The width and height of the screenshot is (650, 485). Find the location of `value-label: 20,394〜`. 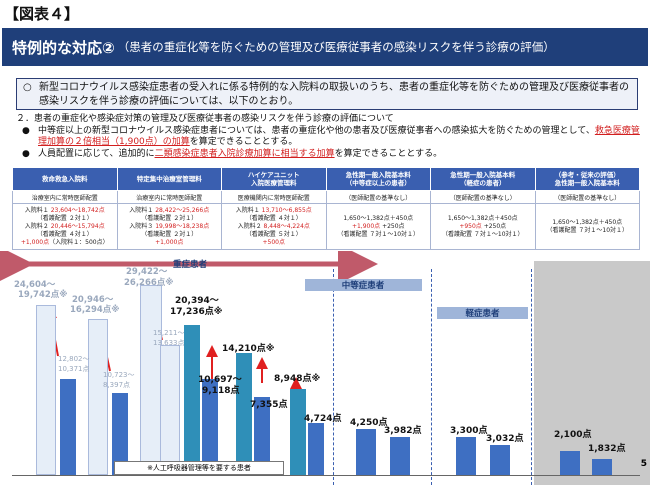

value-label: 20,394〜 is located at coordinates (197, 301).